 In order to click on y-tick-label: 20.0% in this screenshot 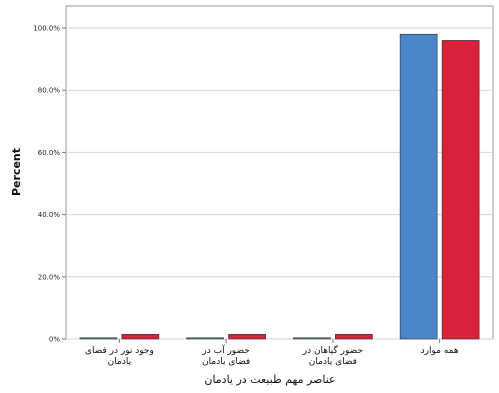, I will do `click(49, 277)`.